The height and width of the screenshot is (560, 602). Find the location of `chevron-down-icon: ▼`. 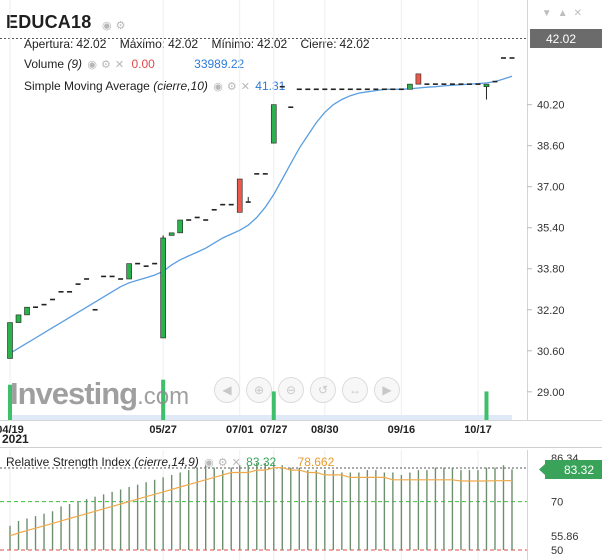

chevron-down-icon: ▼ is located at coordinates (546, 13).